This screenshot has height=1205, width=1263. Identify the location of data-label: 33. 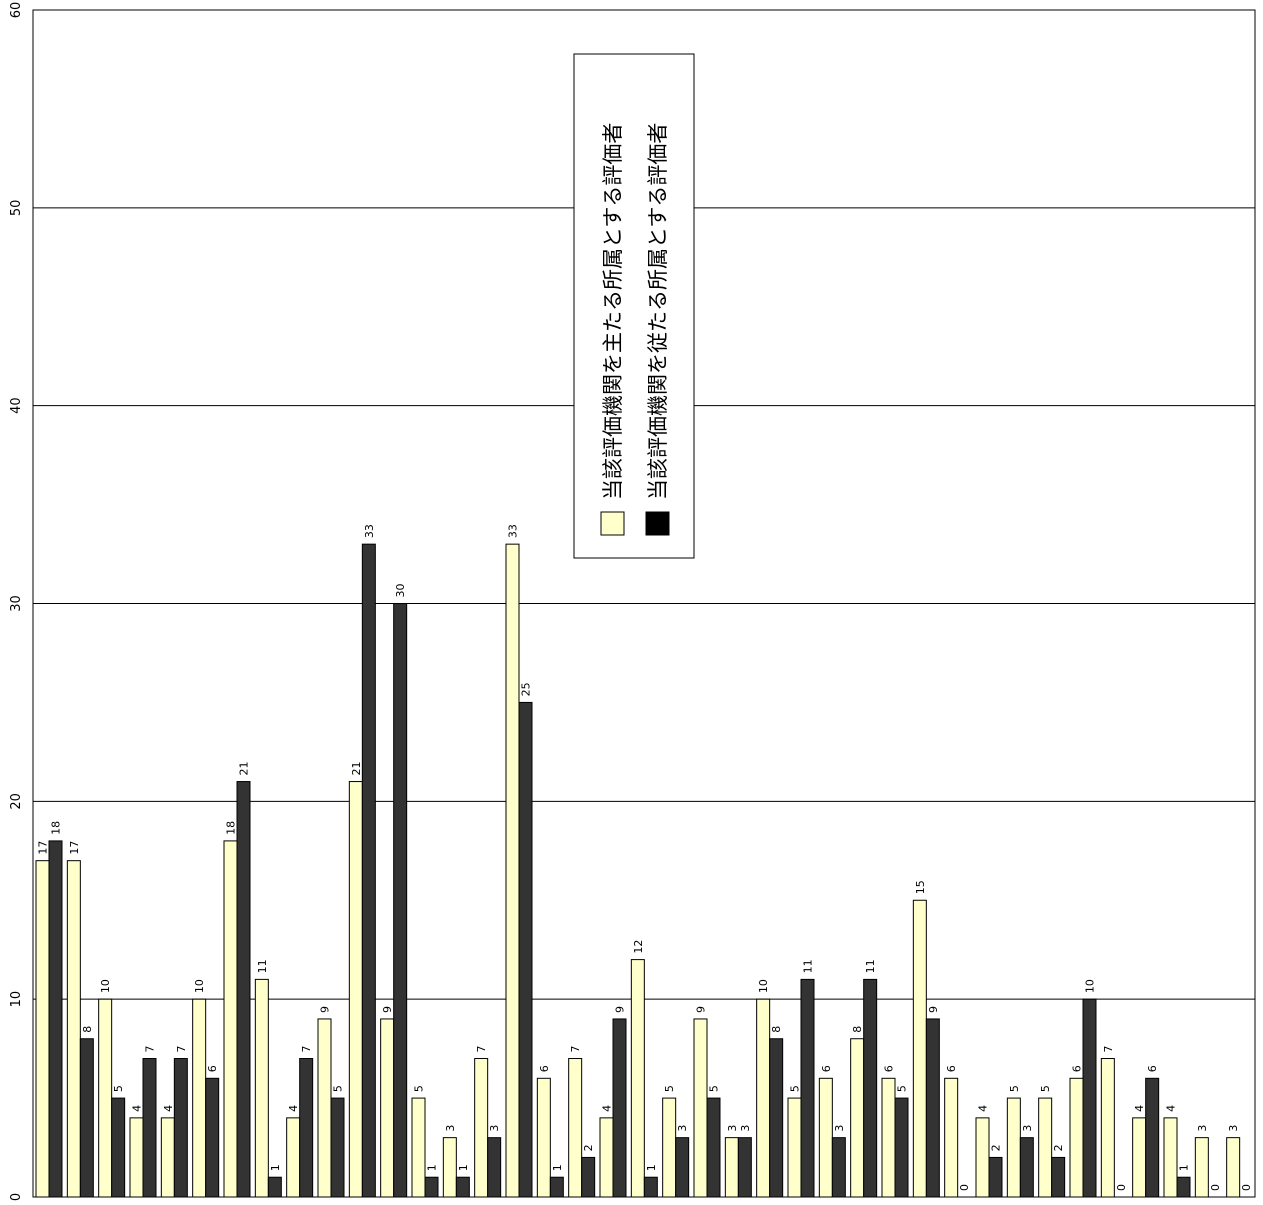
(369, 531).